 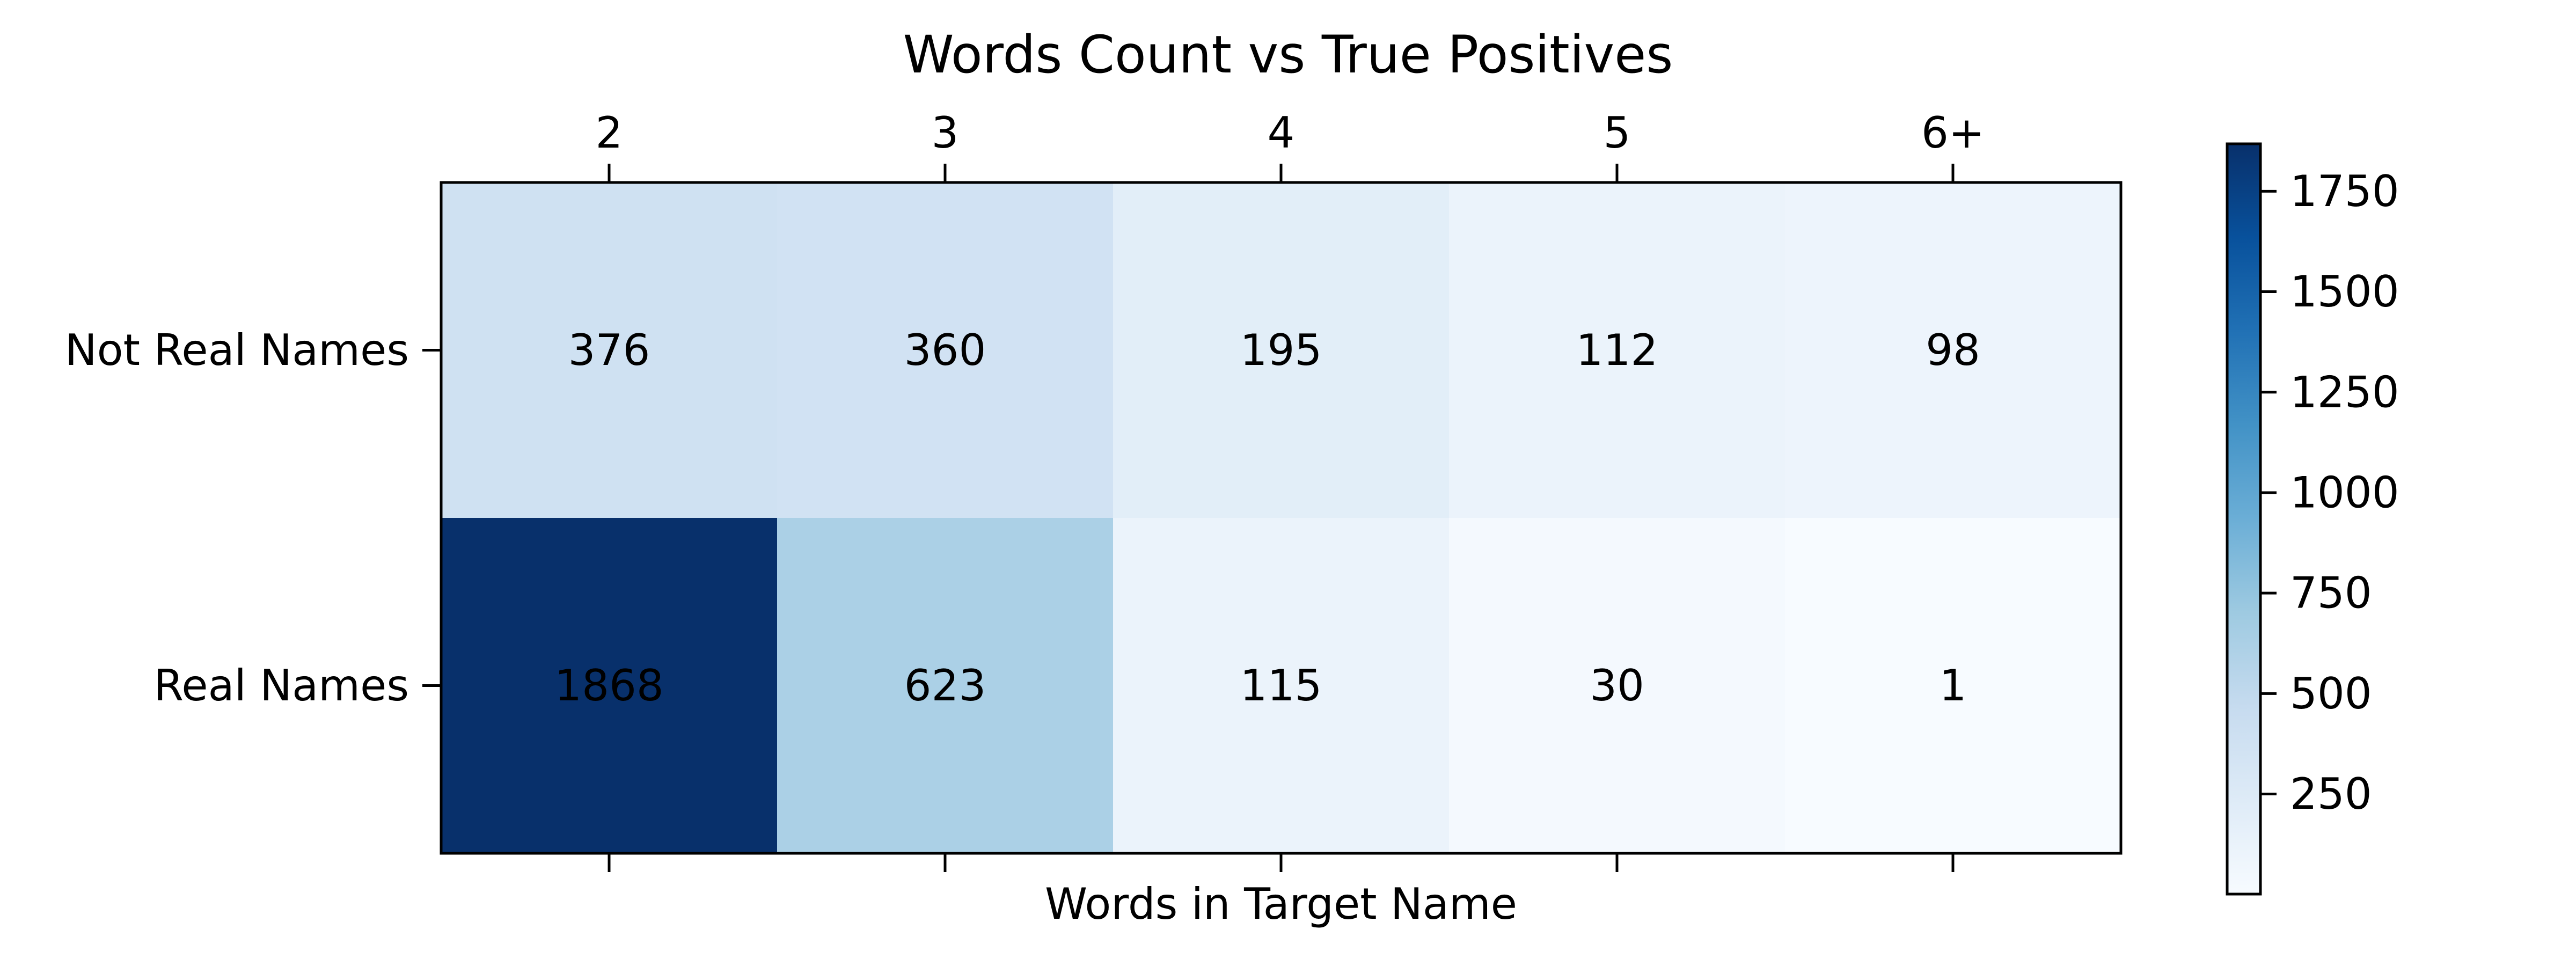 What do you see at coordinates (945, 133) in the screenshot?
I see `x-tick-label: 3` at bounding box center [945, 133].